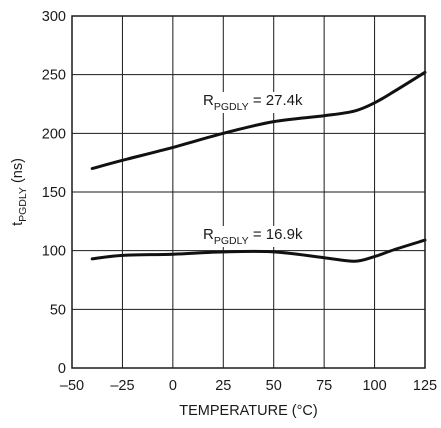 The height and width of the screenshot is (428, 441). What do you see at coordinates (276, 100) in the screenshot?
I see `series-label-value: = 27.4k` at bounding box center [276, 100].